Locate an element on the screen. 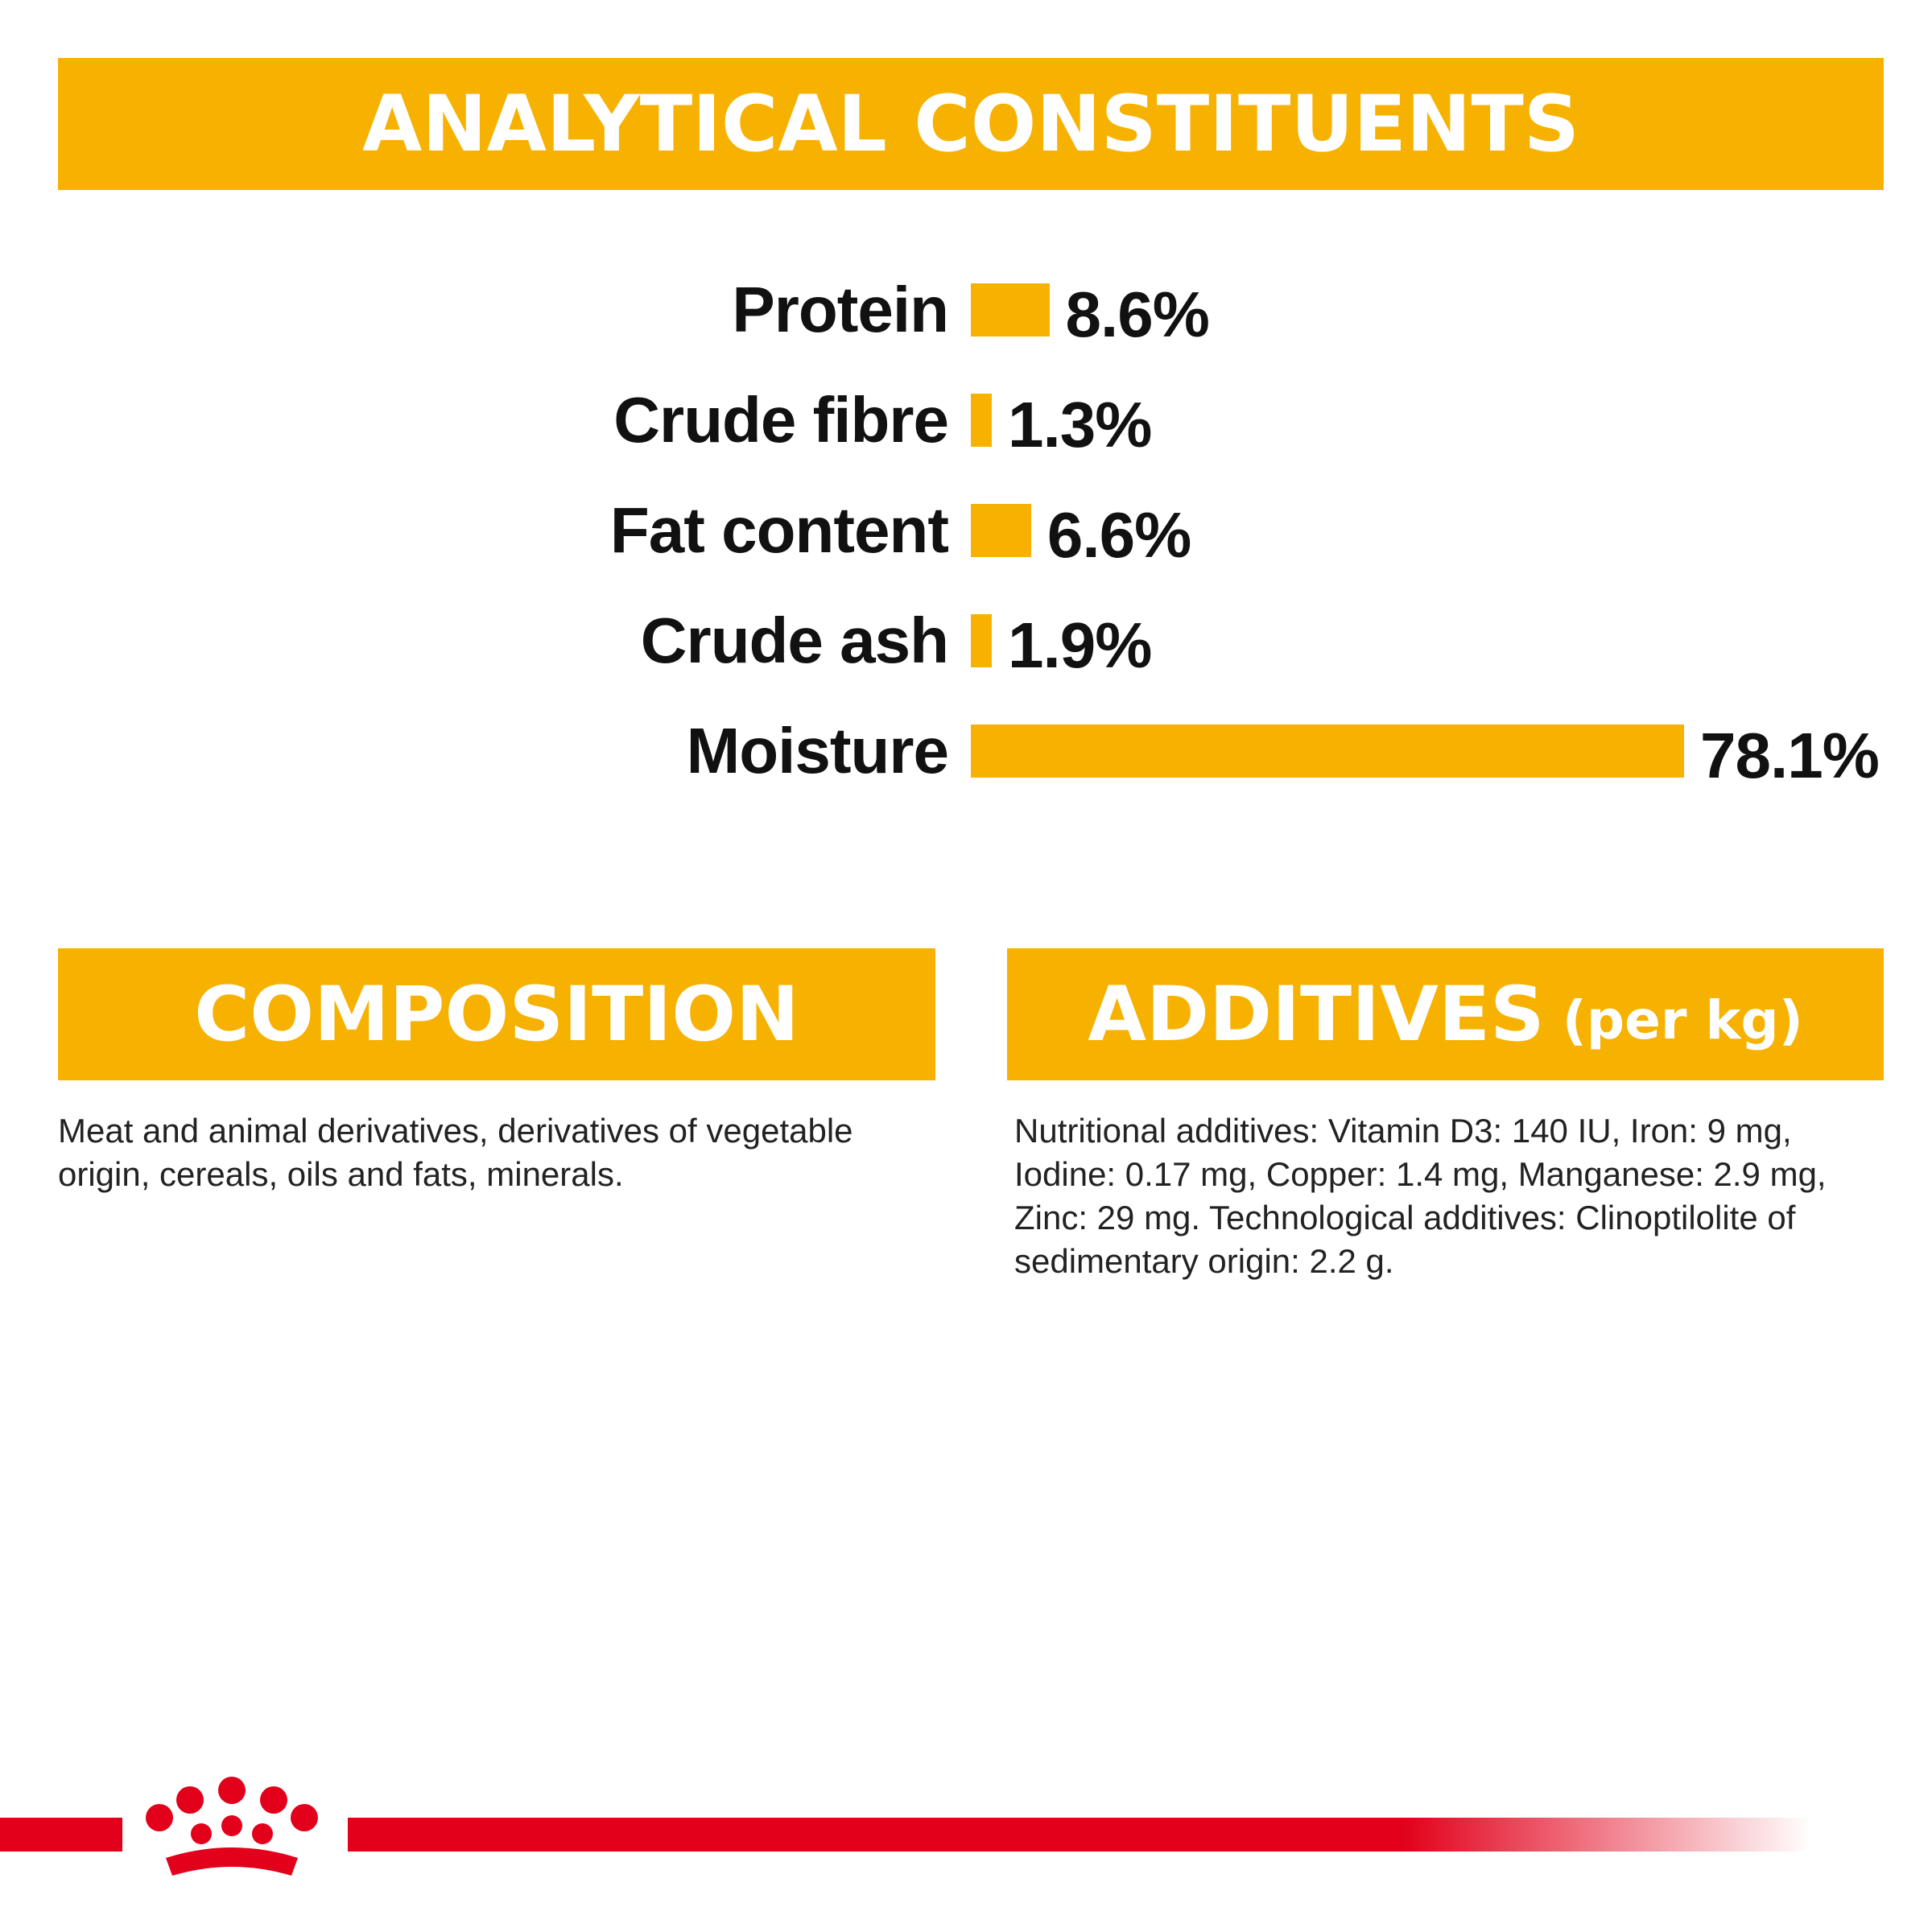  additives-subtitle: (per kg) is located at coordinates (1683, 1020).